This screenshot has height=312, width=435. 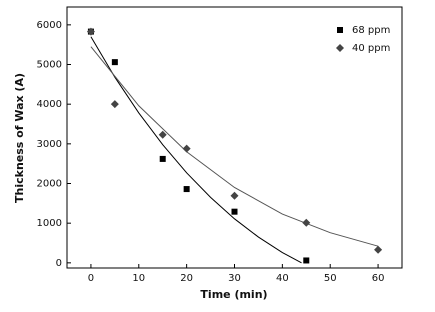 I want to click on y-tick-label: 4000, so click(x=49, y=104).